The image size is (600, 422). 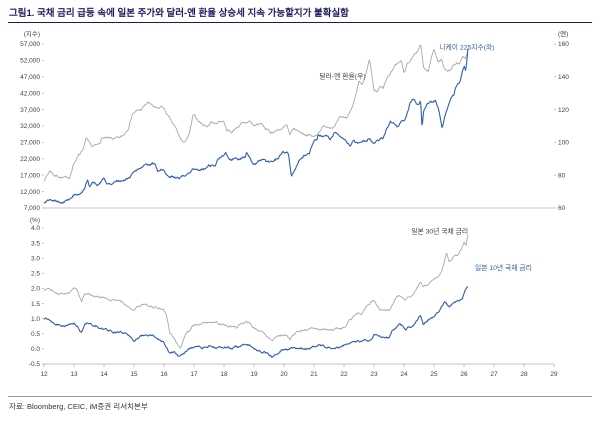 What do you see at coordinates (32, 33) in the screenshot?
I see `left-axis-unit-label: (지수)` at bounding box center [32, 33].